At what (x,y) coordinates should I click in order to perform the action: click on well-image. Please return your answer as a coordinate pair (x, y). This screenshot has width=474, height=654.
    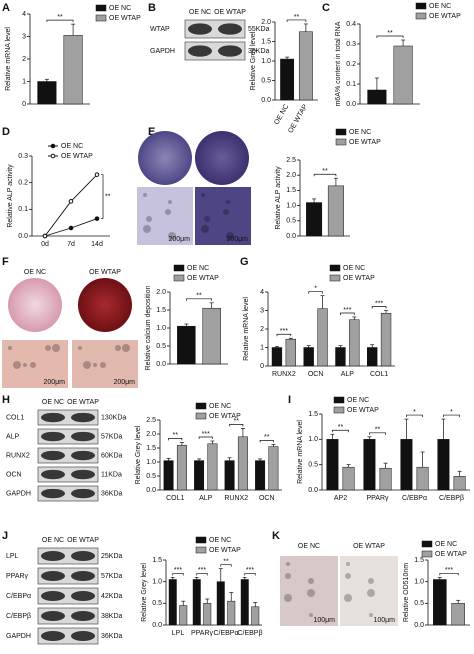
    Looking at the image, I should click on (35, 305).